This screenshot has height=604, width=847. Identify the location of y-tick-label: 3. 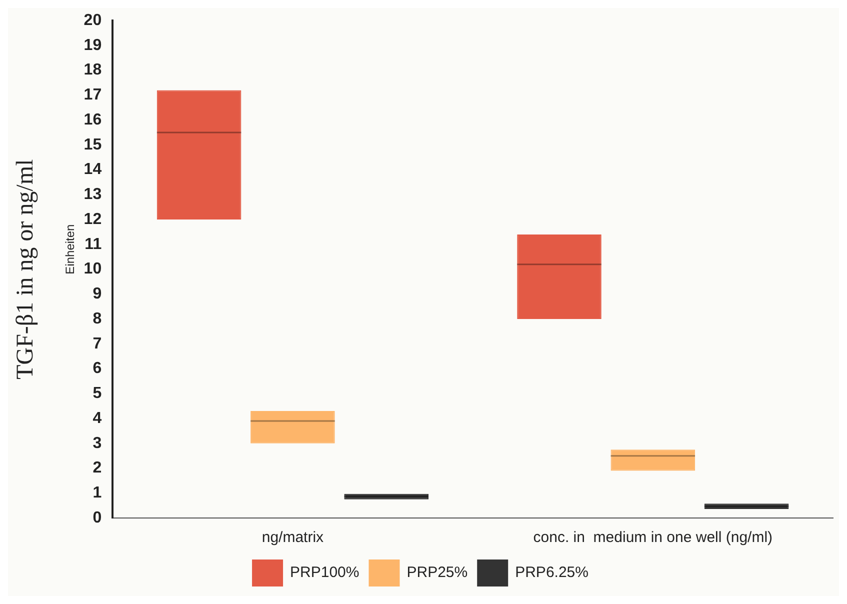
(97, 443).